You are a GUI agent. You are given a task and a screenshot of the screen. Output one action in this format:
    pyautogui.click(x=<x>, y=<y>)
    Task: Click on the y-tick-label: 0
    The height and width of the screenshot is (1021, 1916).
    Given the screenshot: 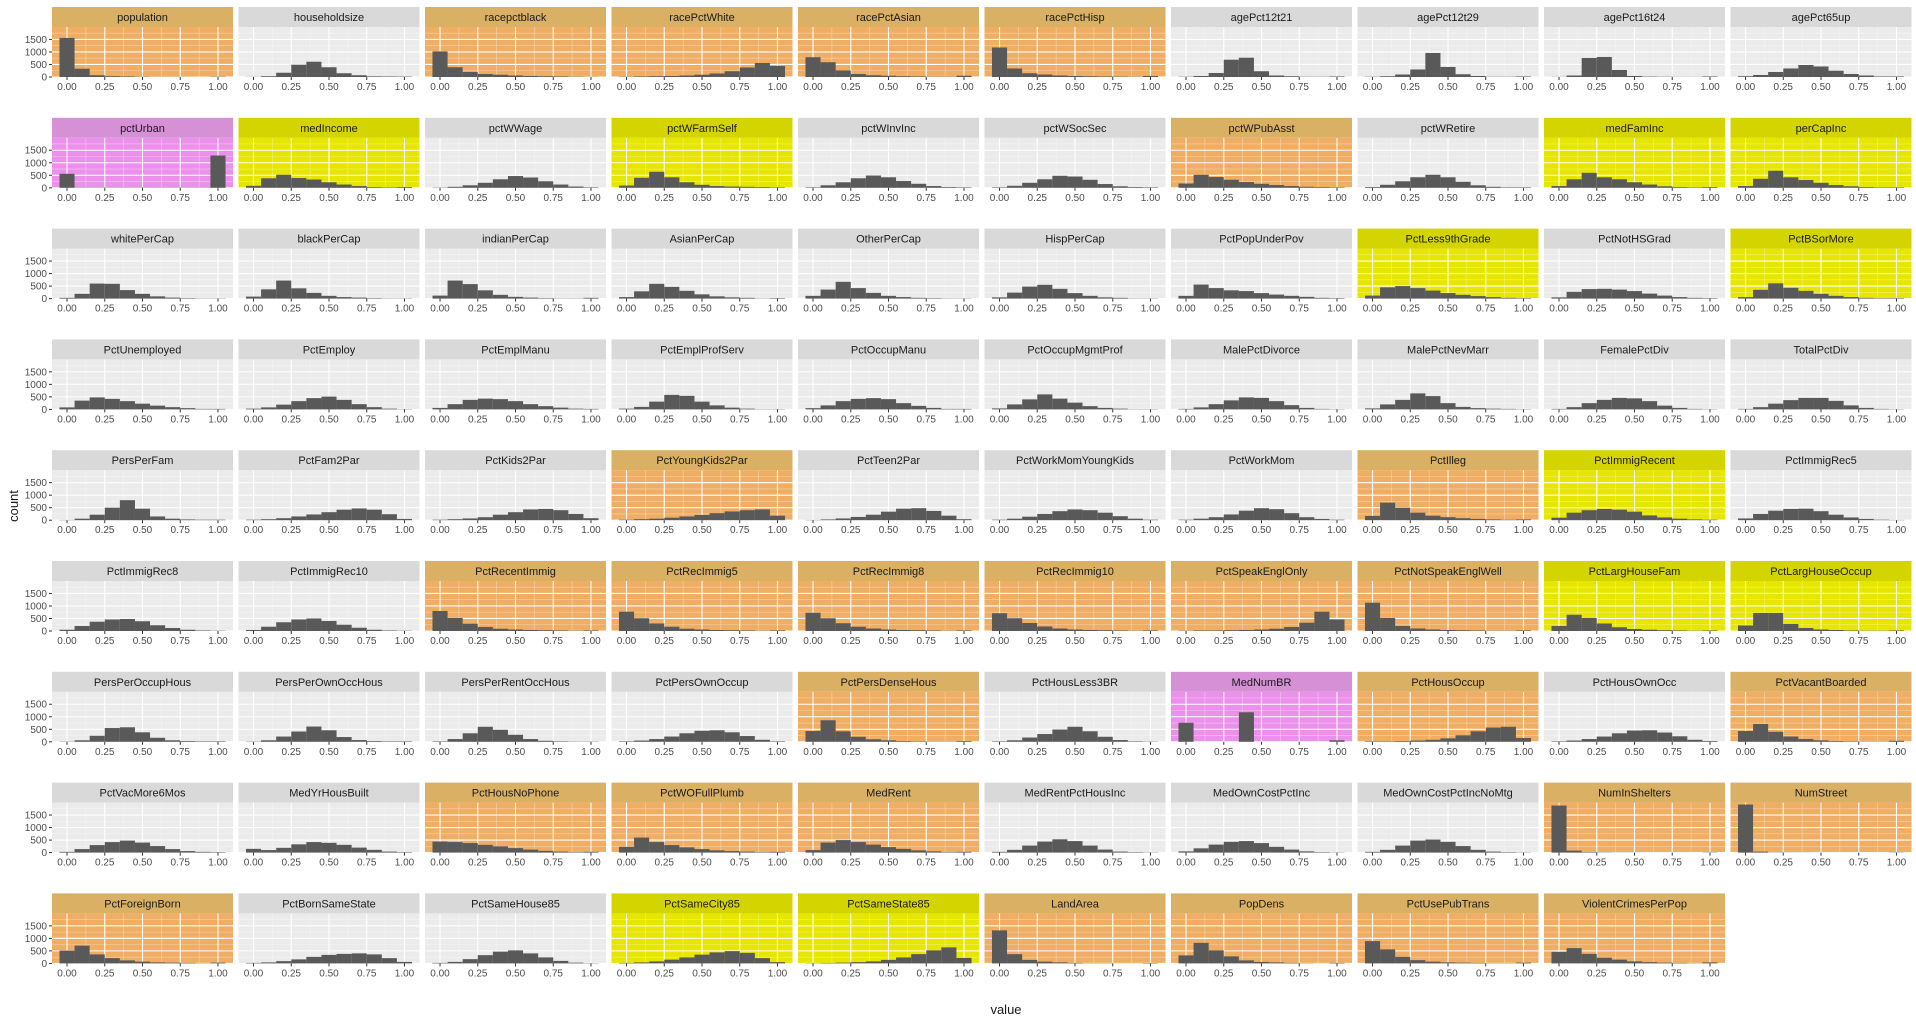 What is the action you would take?
    pyautogui.click(x=44, y=299)
    